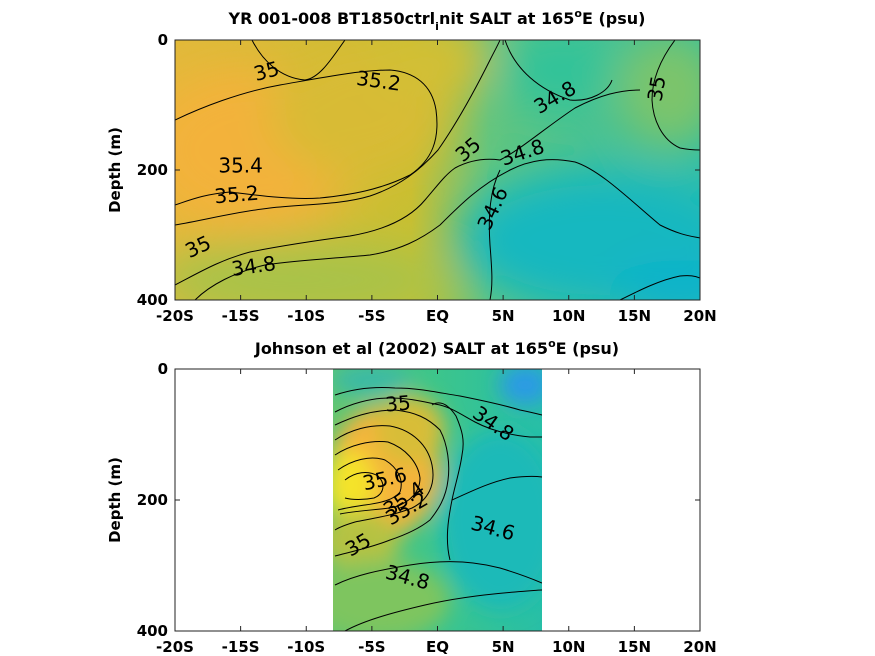 The image size is (875, 656). Describe the element at coordinates (241, 647) in the screenshot. I see `bottom-x-tick-label: -15S` at that location.